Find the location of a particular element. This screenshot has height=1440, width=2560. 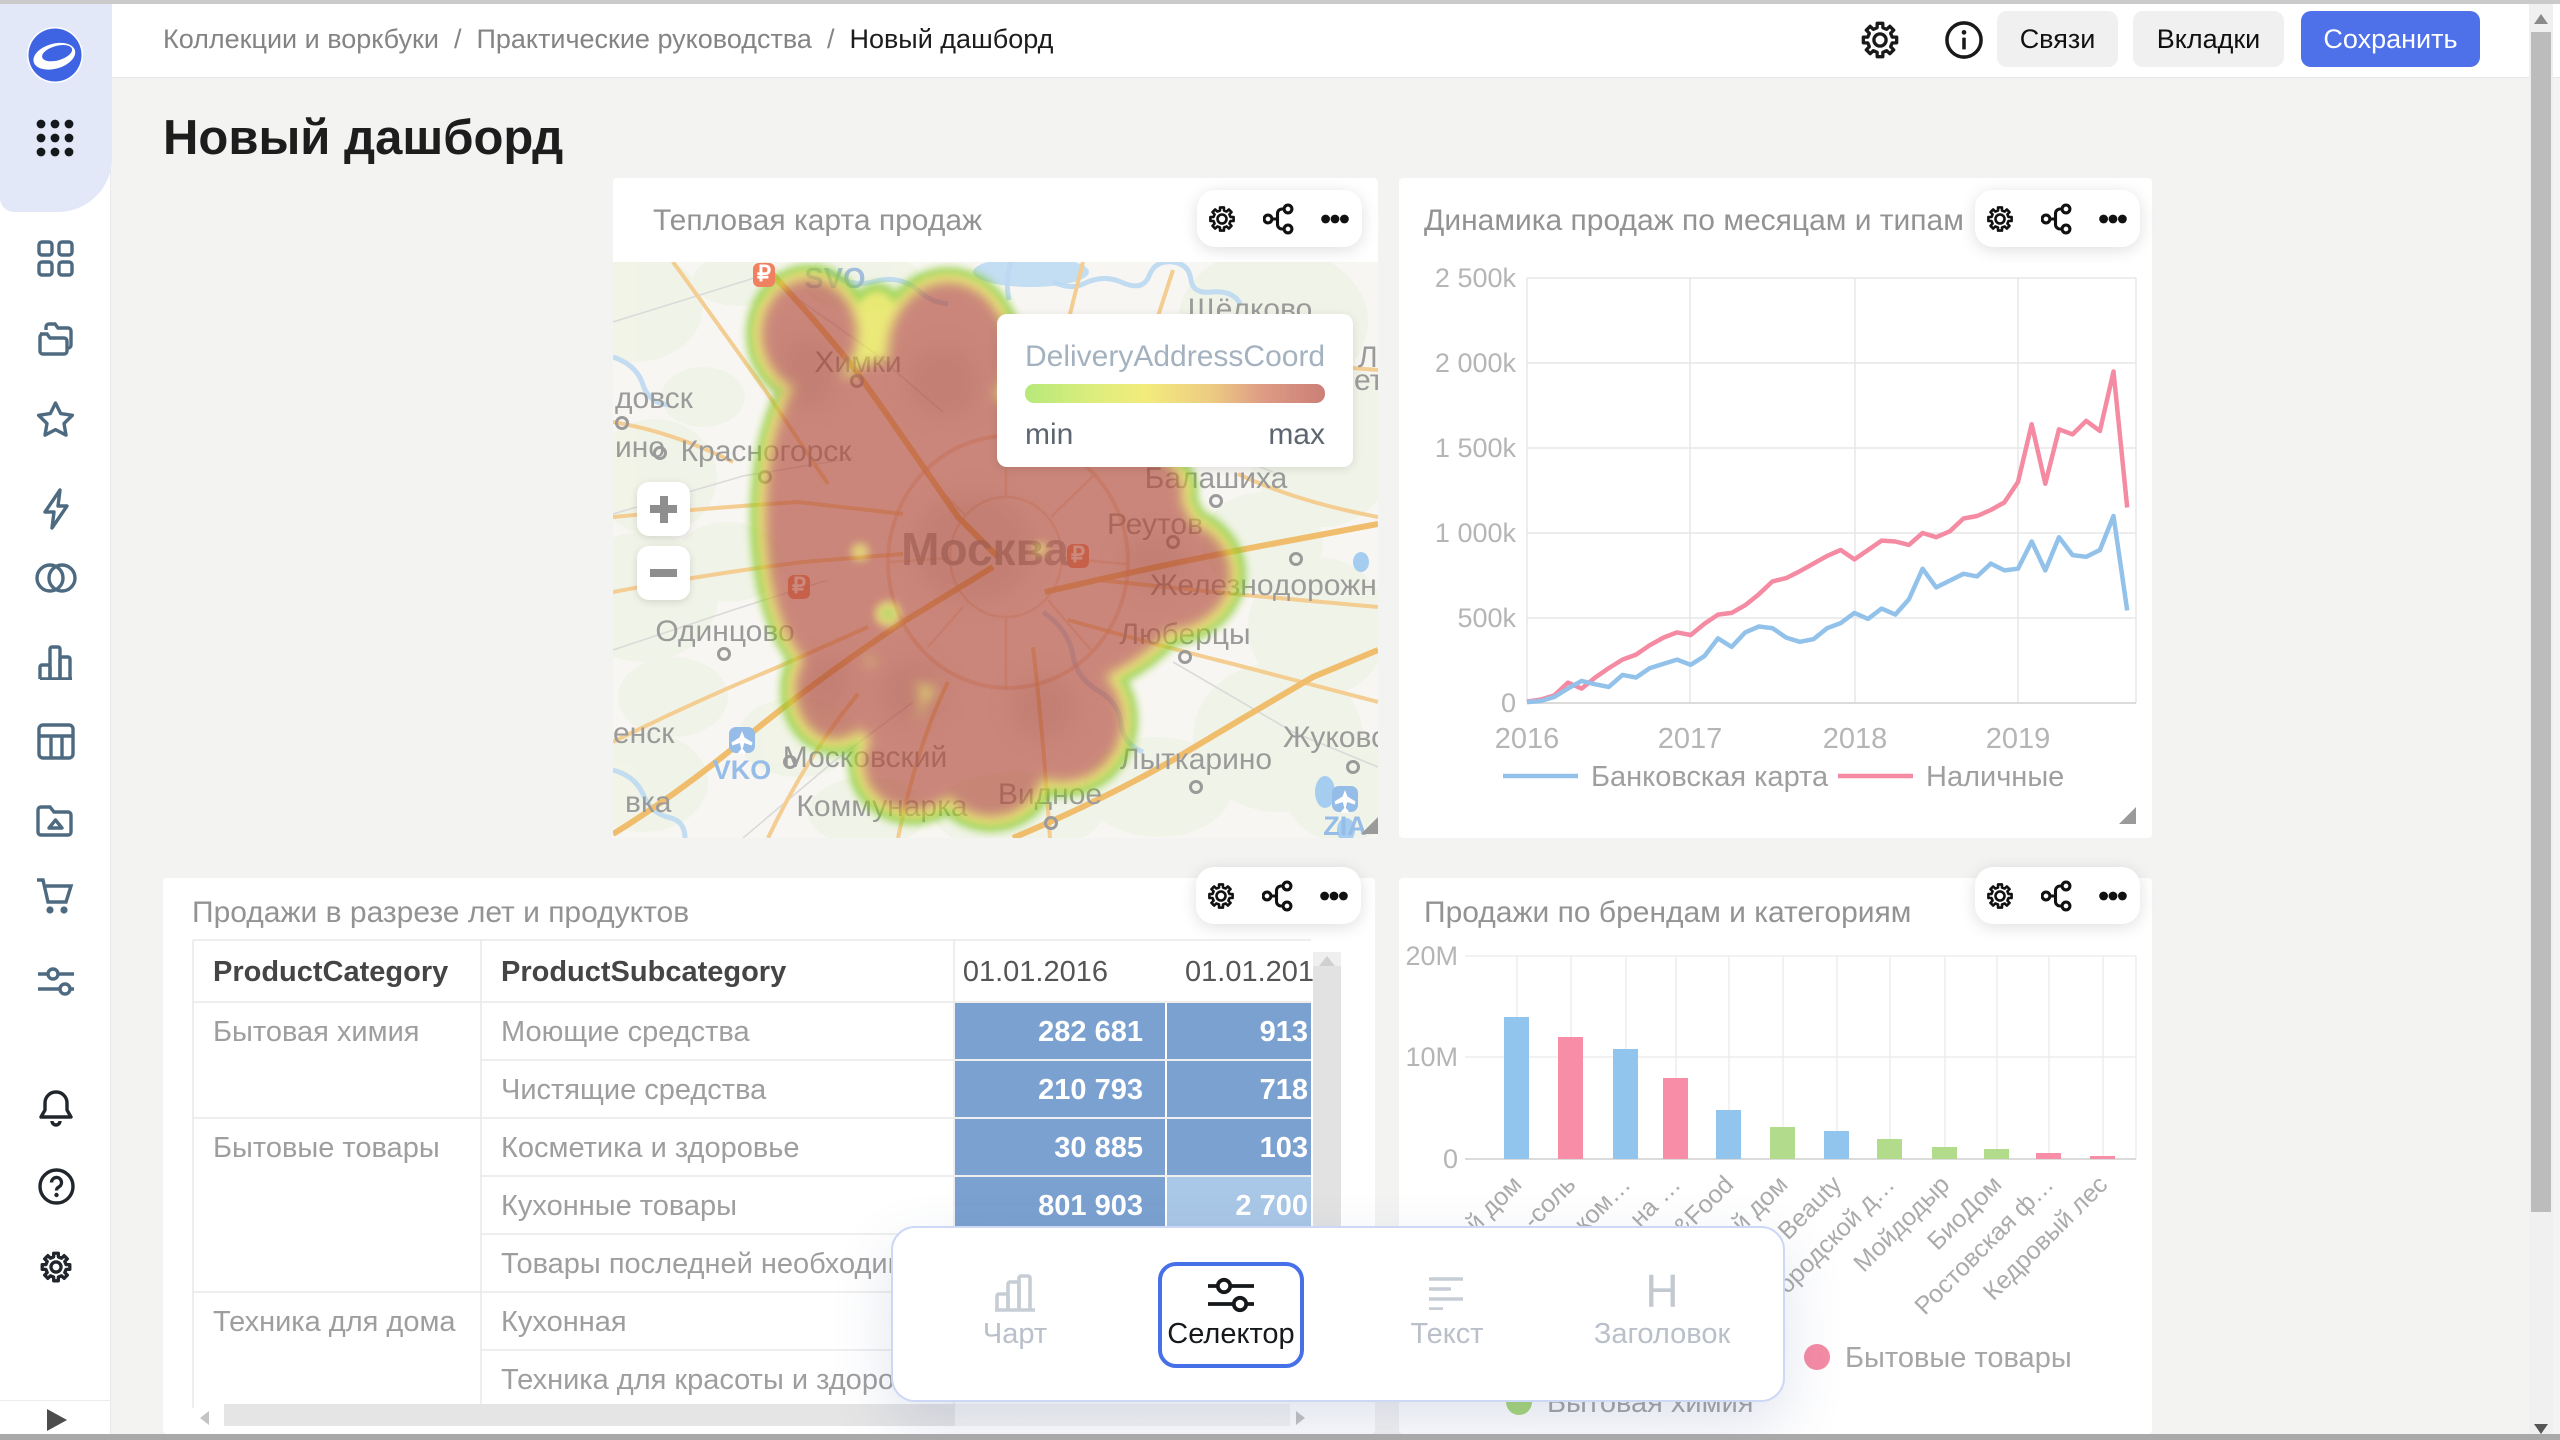

svg-text: енск is located at coordinates (644, 733).